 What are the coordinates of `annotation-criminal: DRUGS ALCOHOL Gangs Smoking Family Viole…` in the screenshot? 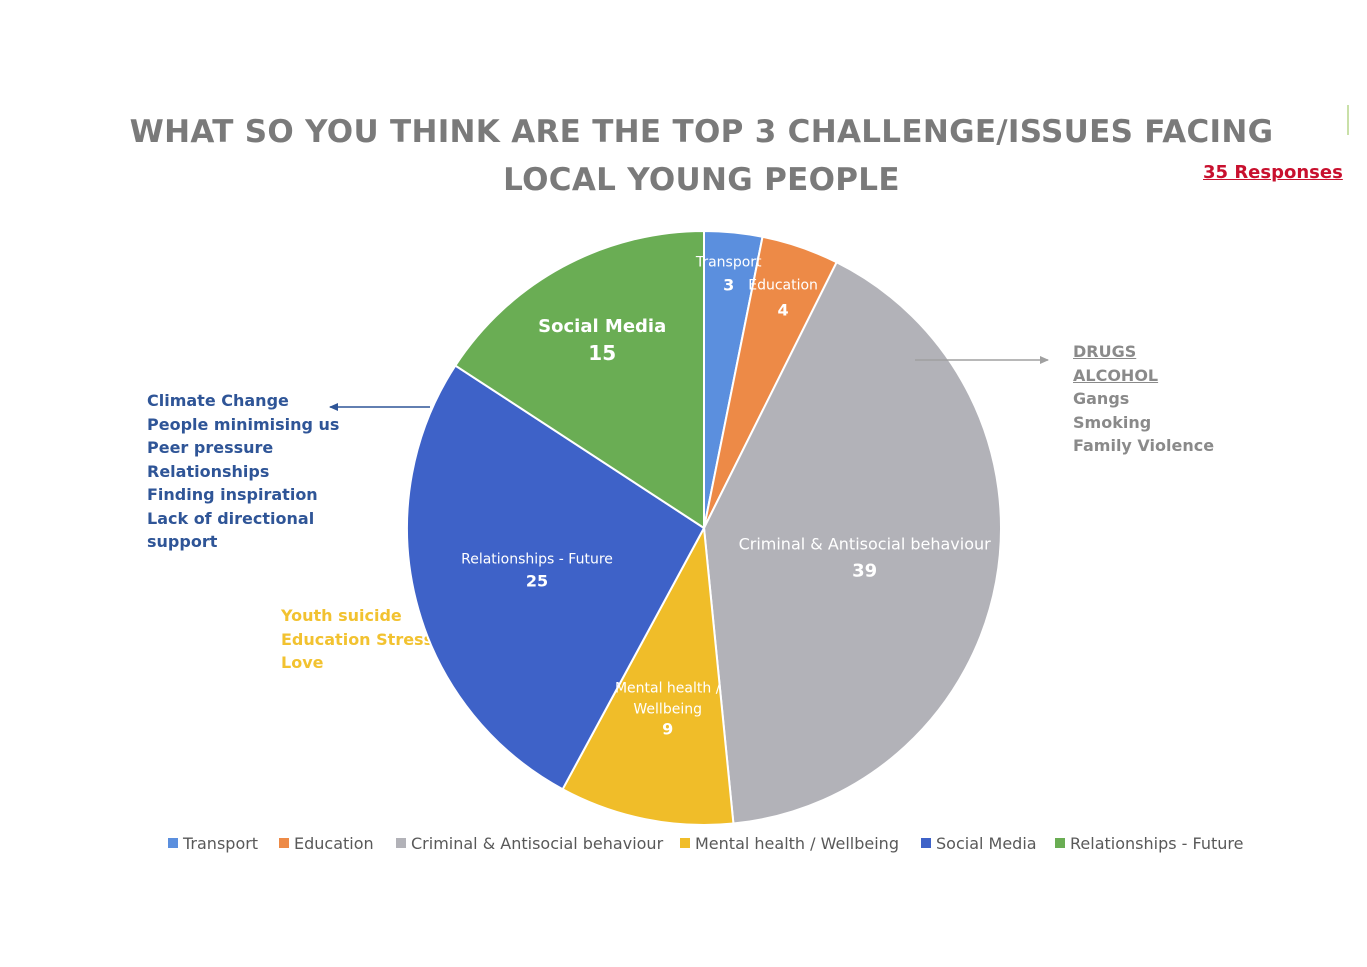 It's located at (1143, 399).